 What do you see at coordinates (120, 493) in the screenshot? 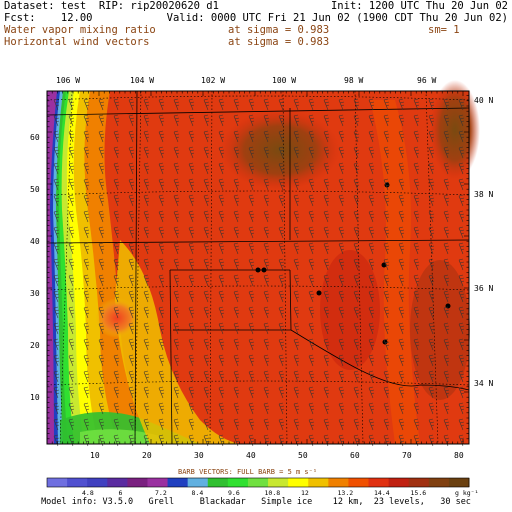
I see `colorbar-label: 6` at bounding box center [120, 493].